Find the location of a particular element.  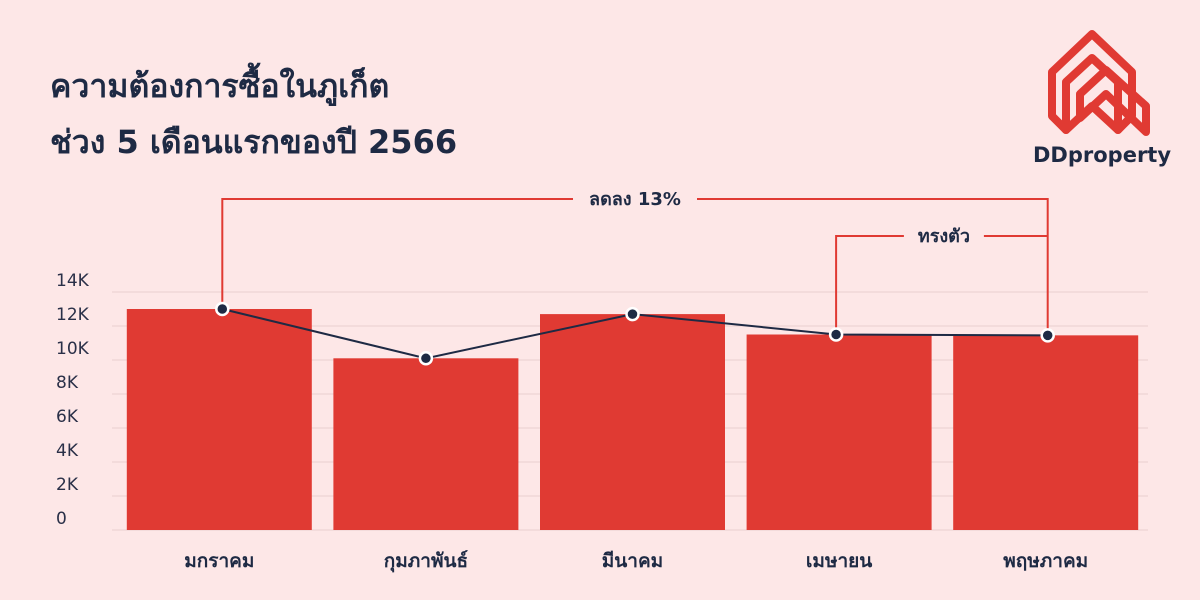

title-line-1: ความต้องการซื้อในภูเก็ต is located at coordinates (220, 86).